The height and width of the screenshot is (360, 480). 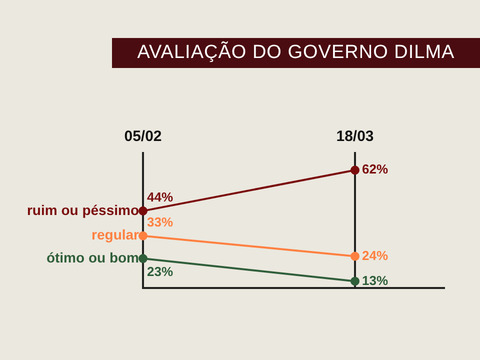 I want to click on data-label: 23%, so click(x=160, y=272).